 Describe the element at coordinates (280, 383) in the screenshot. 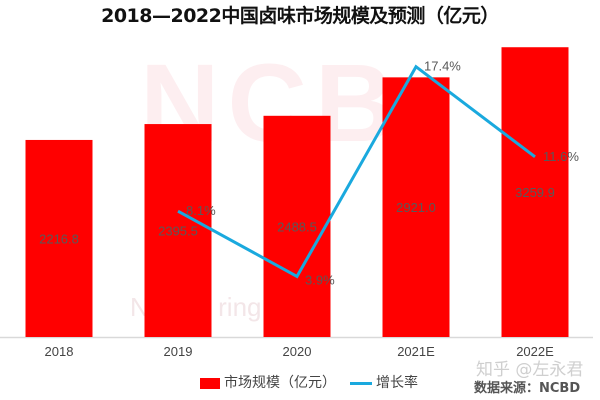

I see `legend-label-bar: 市场规模（亿元）` at that location.